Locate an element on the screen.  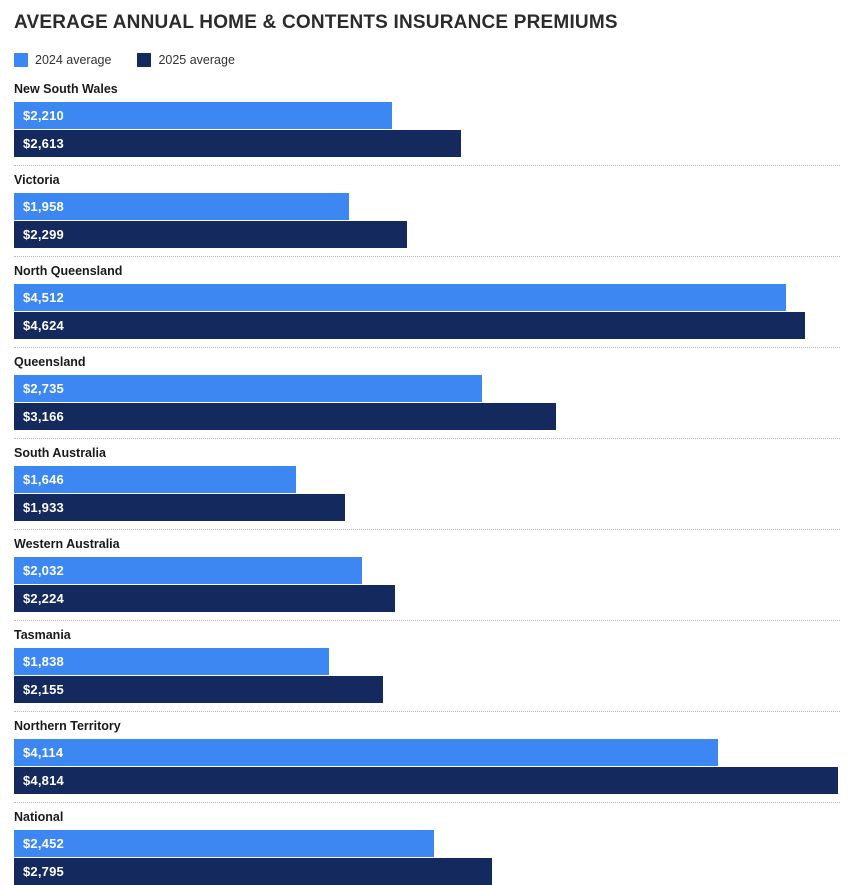
legend-swatch-2025 is located at coordinates (144, 60).